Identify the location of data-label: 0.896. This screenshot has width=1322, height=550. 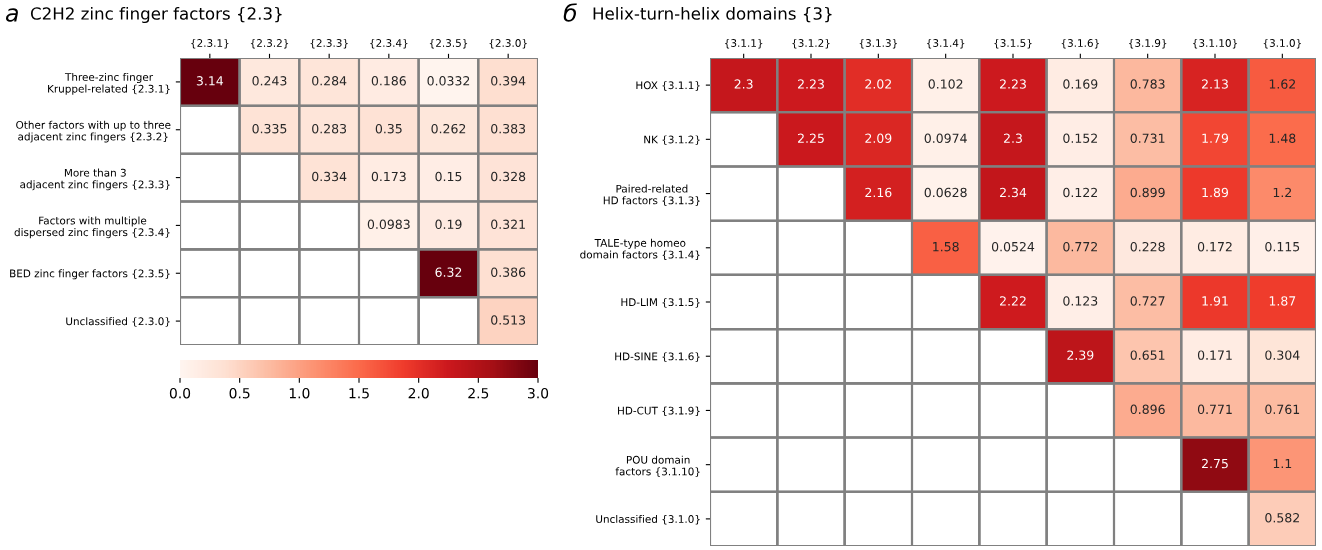
(1147, 409).